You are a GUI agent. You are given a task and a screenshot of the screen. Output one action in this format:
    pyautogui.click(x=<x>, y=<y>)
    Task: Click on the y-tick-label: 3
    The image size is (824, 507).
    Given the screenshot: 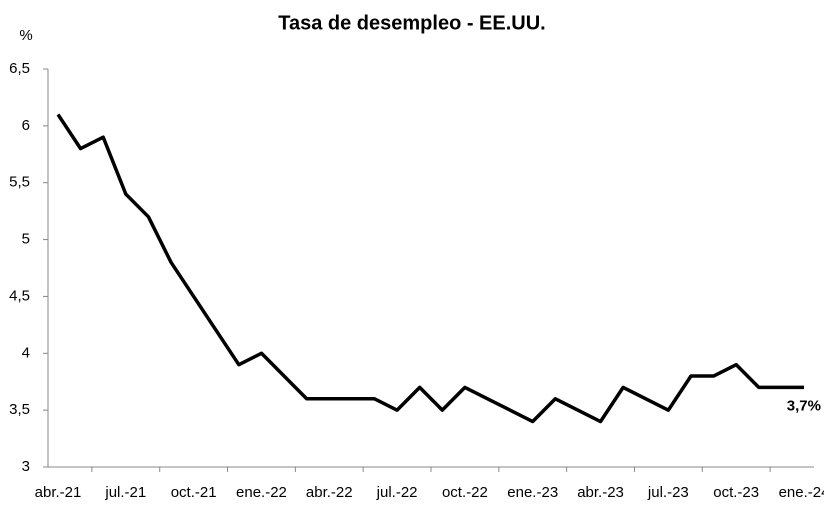 What is the action you would take?
    pyautogui.click(x=26, y=466)
    